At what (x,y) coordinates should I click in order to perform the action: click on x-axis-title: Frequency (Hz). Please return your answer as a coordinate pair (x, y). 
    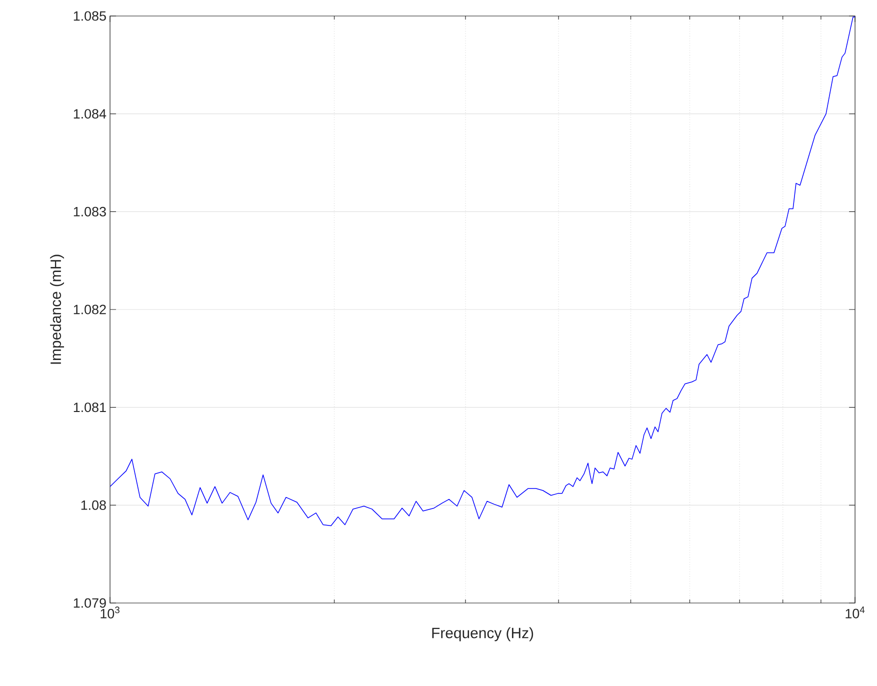
    Looking at the image, I should click on (483, 634).